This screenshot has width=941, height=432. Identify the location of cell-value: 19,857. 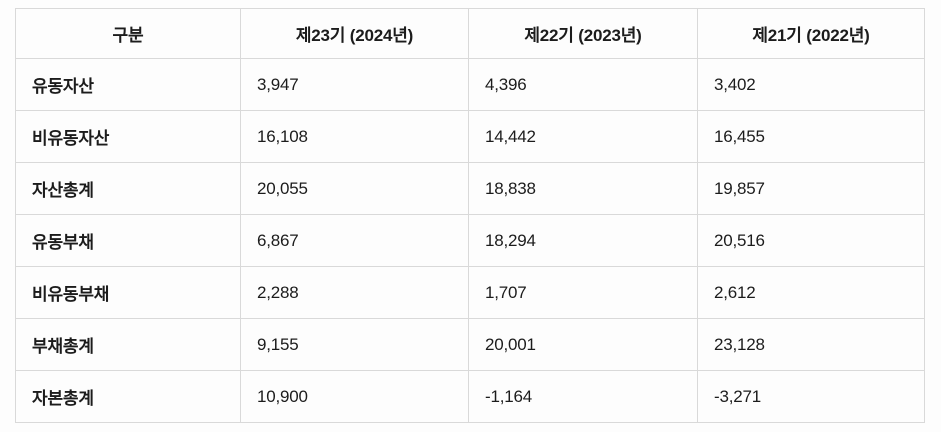
(811, 188).